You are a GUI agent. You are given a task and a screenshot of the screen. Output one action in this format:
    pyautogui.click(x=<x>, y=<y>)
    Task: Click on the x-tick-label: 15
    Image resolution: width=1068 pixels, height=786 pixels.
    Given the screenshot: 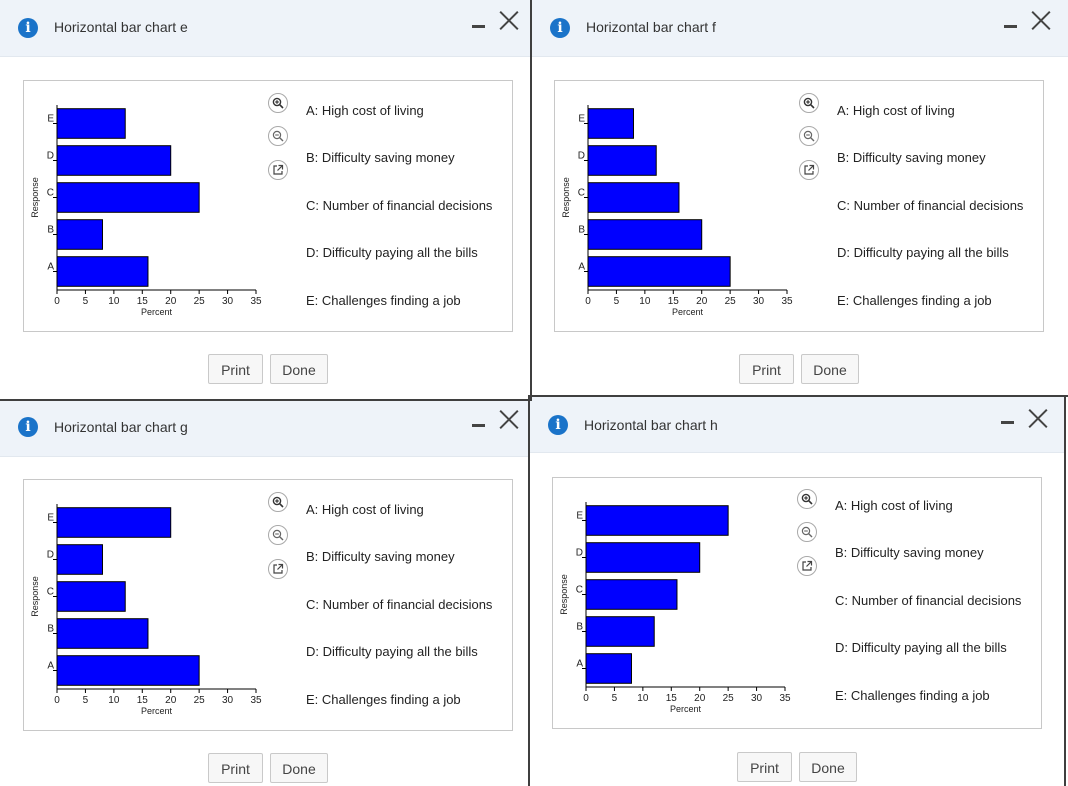 What is the action you would take?
    pyautogui.click(x=143, y=301)
    